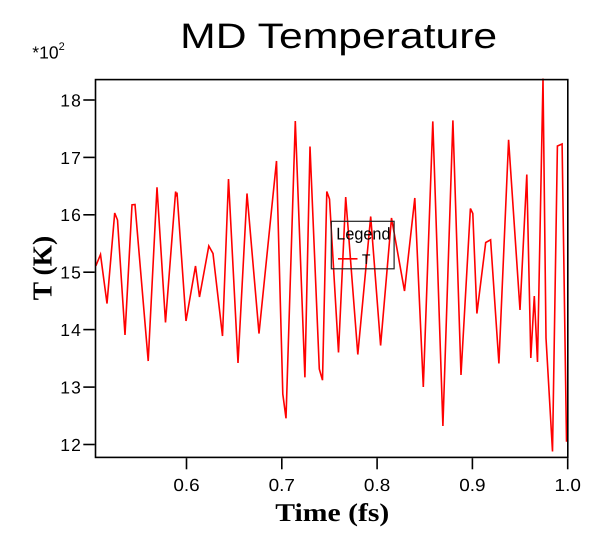 The image size is (610, 535). I want to click on svg-text: Time (fs), so click(332, 512).